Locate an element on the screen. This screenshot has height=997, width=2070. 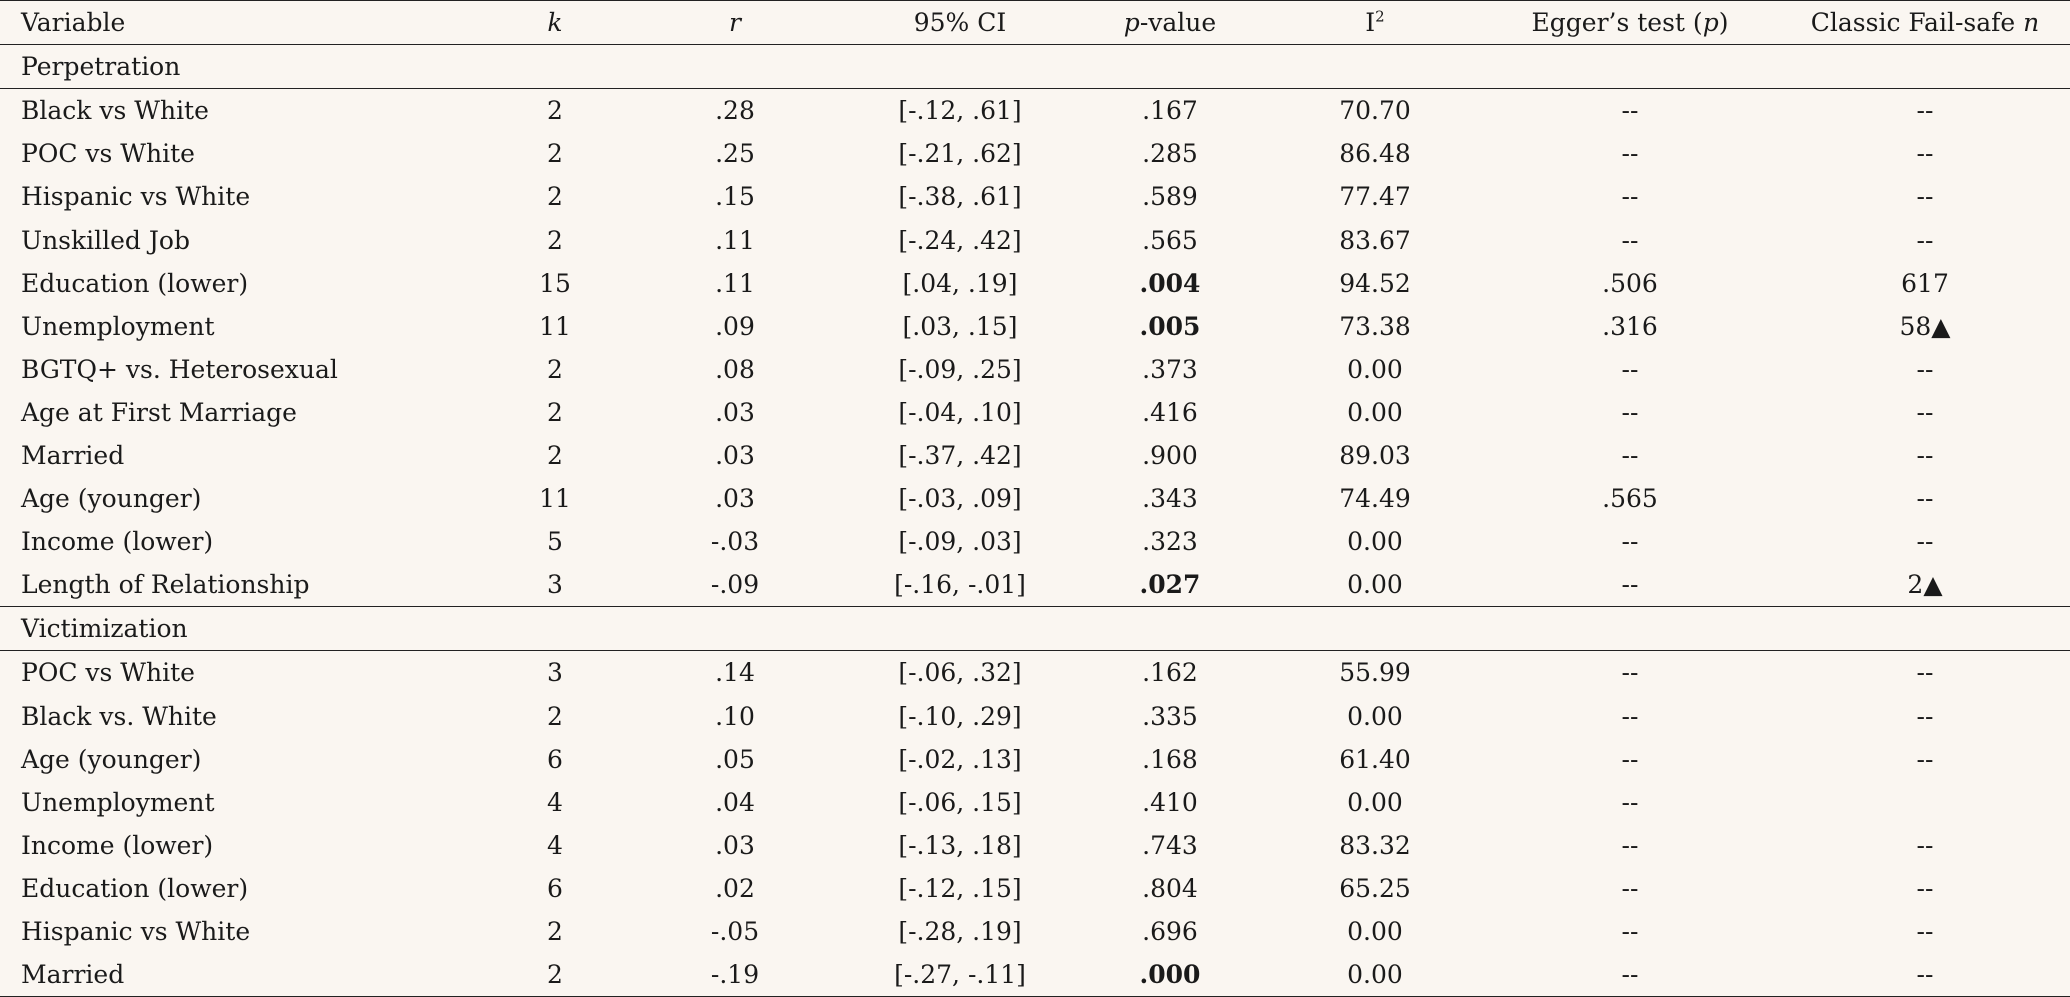
header-ci: 95% CI is located at coordinates (960, 23).